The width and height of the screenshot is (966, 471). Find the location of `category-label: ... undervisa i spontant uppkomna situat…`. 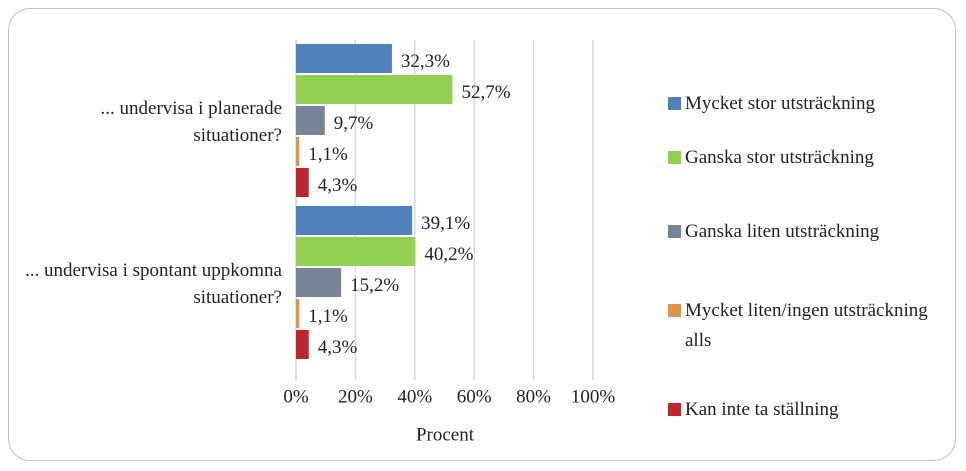

category-label: ... undervisa i spontant uppkomna situat… is located at coordinates (153, 283).